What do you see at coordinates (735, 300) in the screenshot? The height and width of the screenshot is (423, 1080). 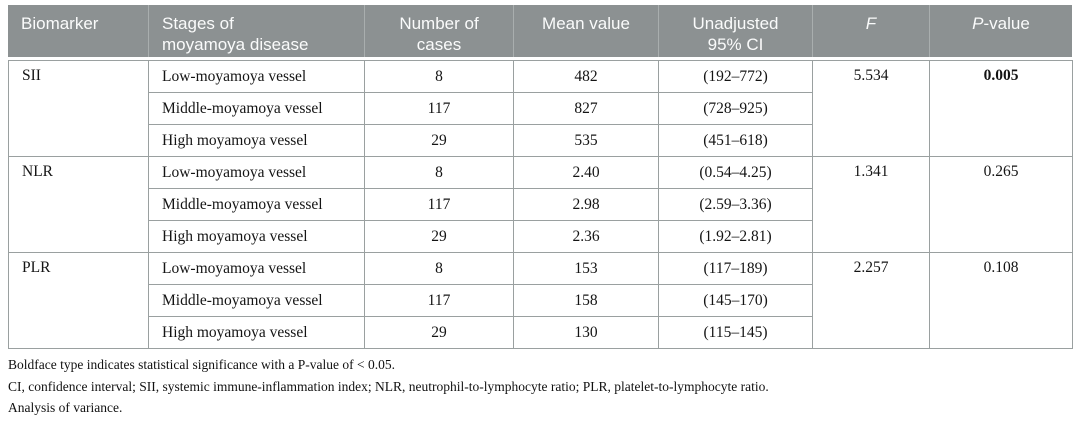 I see `ci-cell: (145–170)` at bounding box center [735, 300].